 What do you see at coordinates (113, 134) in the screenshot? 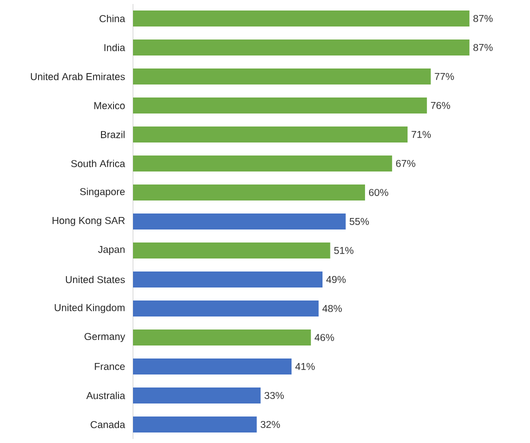
I see `y-tick-label: Brazil` at bounding box center [113, 134].